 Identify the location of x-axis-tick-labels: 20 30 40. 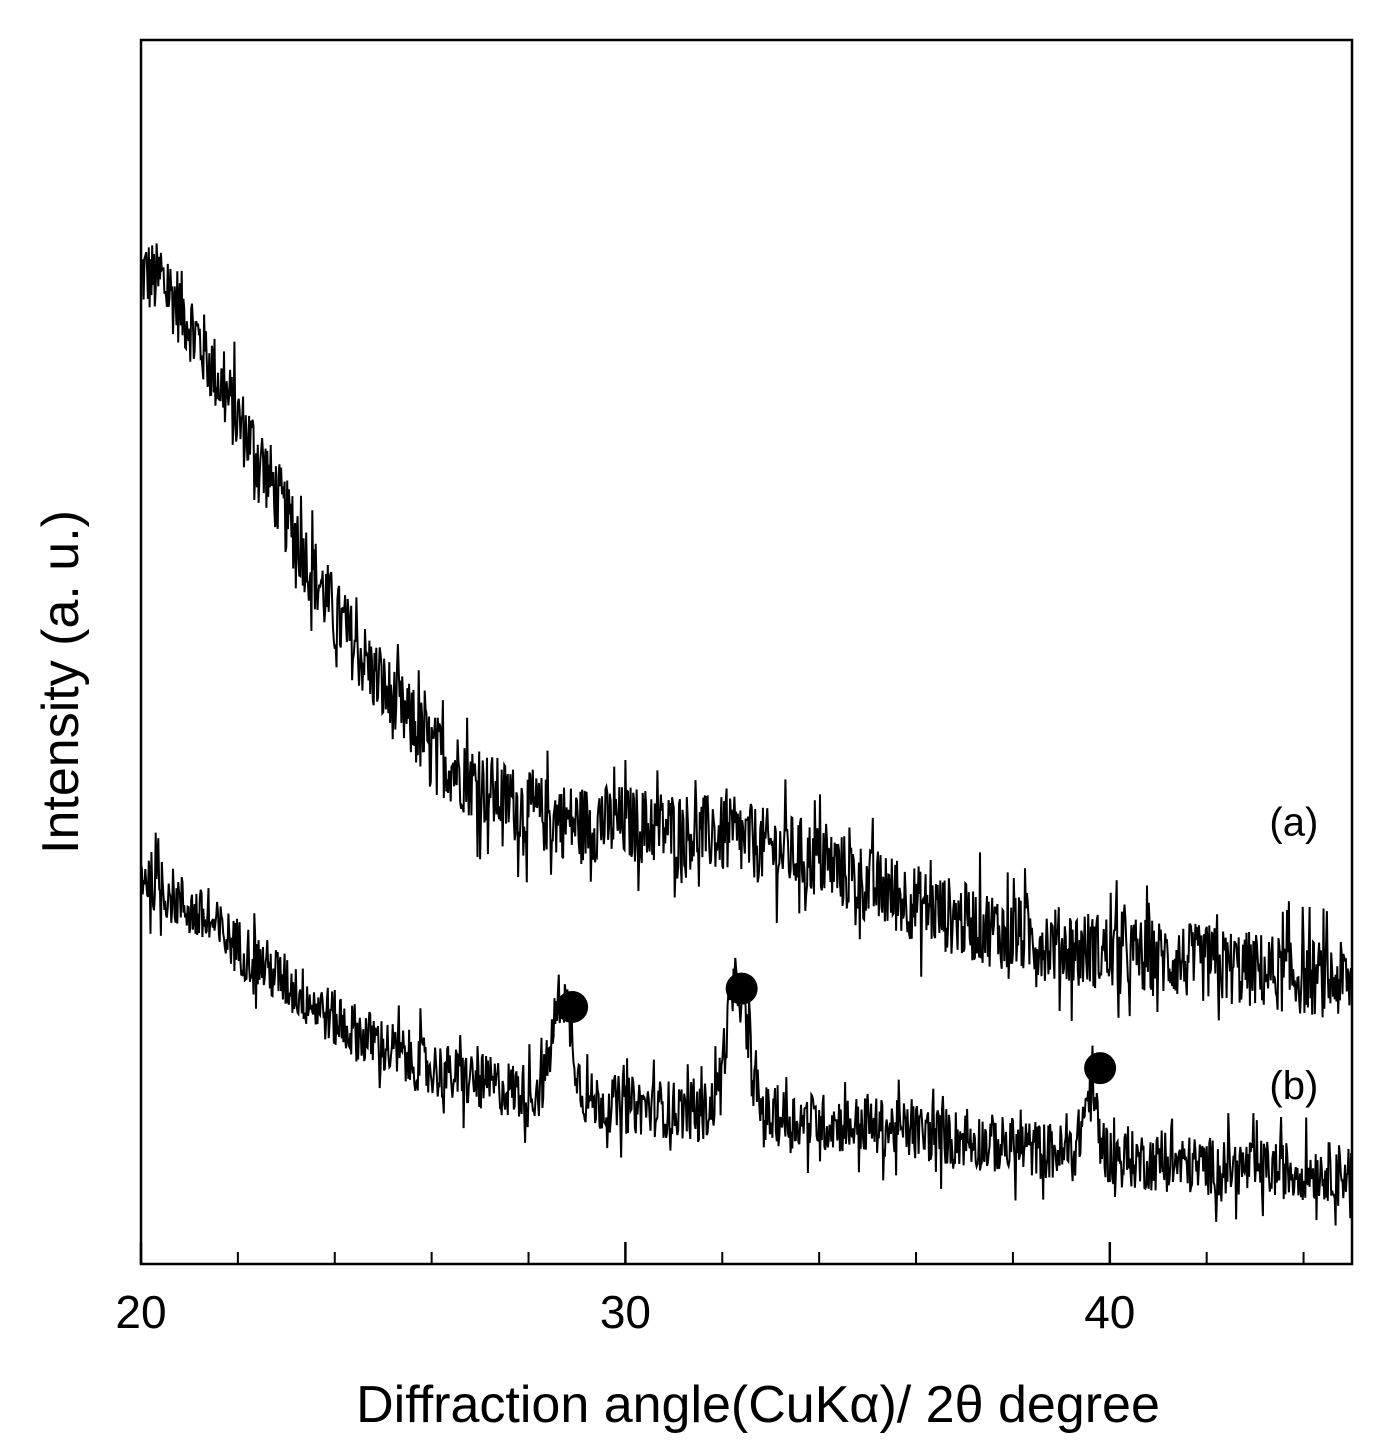
(625, 1312).